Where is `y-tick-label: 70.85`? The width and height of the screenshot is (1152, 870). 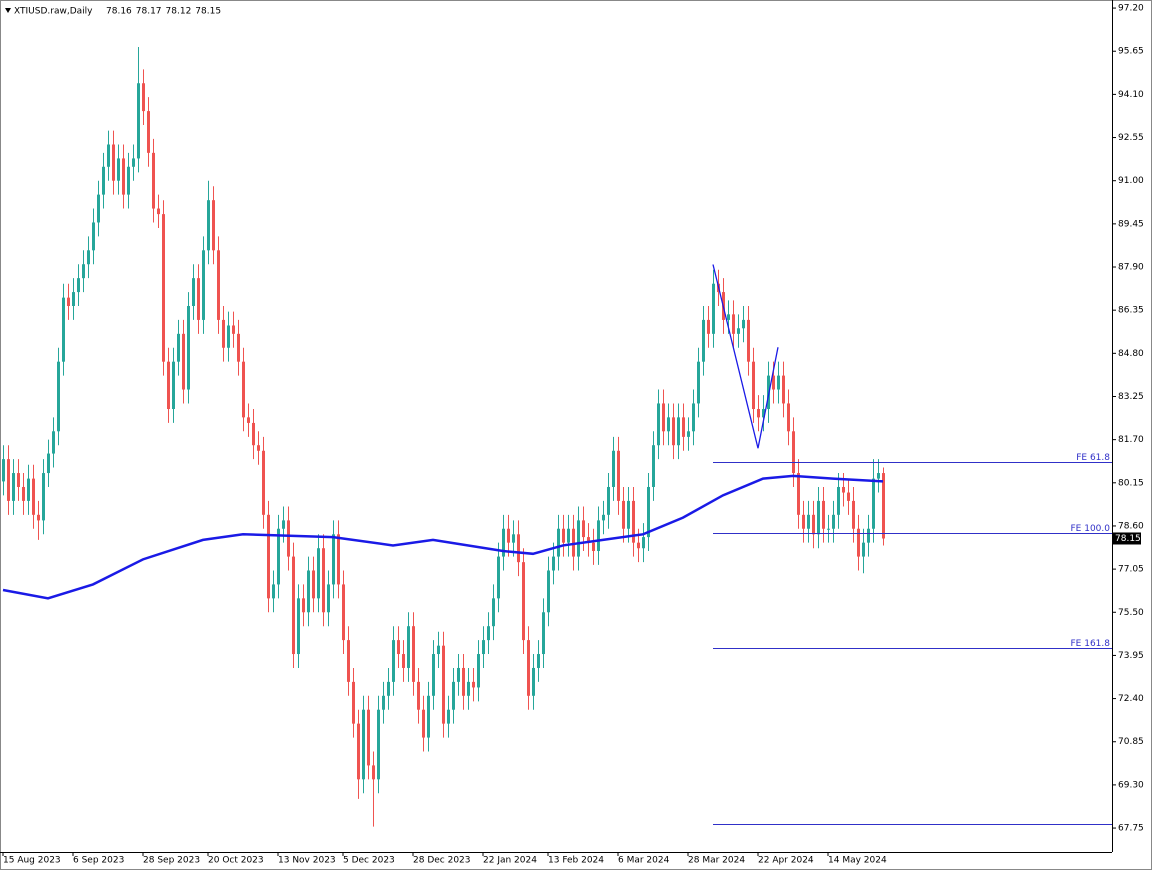
y-tick-label: 70.85 is located at coordinates (1131, 742).